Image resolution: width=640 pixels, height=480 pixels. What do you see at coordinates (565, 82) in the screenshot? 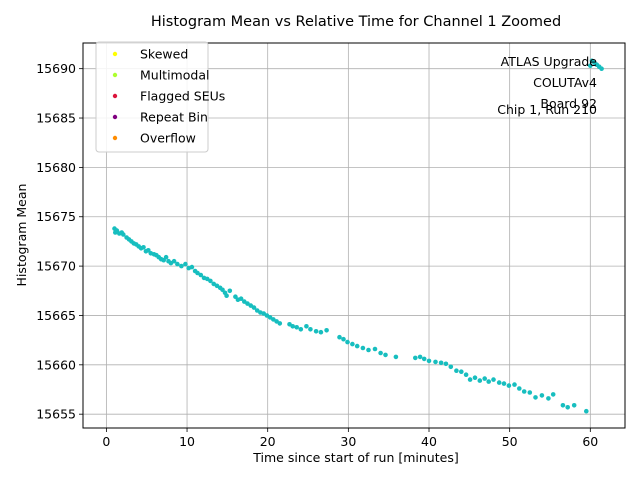
I see `annotation-line: COLUTAv4` at bounding box center [565, 82].